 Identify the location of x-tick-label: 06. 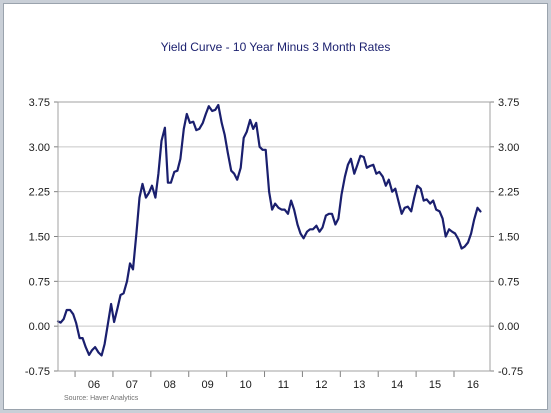
(94, 385).